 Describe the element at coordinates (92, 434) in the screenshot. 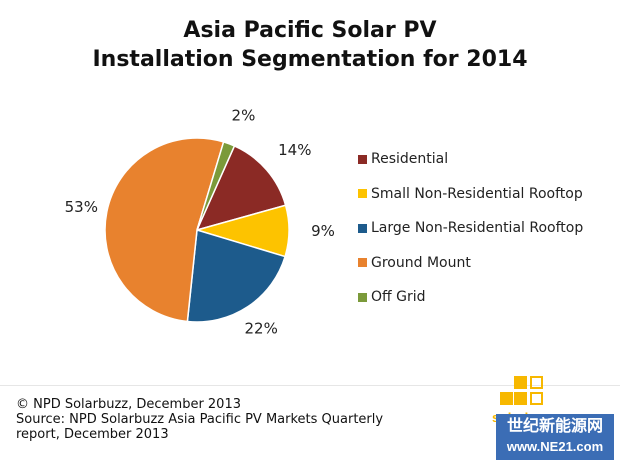

I see `source-text-line-2: report, December 2013` at that location.